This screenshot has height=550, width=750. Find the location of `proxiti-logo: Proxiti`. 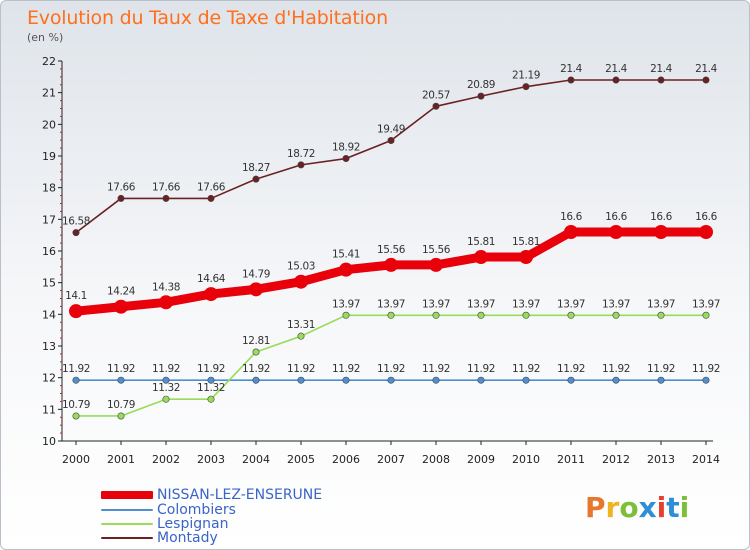

proxiti-logo: Proxiti is located at coordinates (637, 507).